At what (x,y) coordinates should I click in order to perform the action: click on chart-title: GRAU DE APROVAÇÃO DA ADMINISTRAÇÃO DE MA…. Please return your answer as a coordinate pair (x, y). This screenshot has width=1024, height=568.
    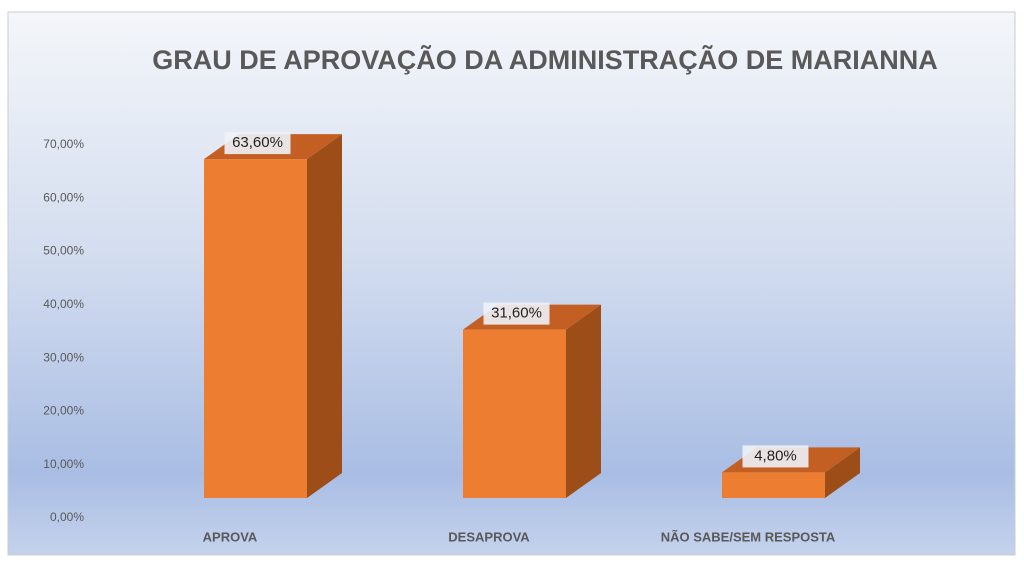
    Looking at the image, I should click on (545, 59).